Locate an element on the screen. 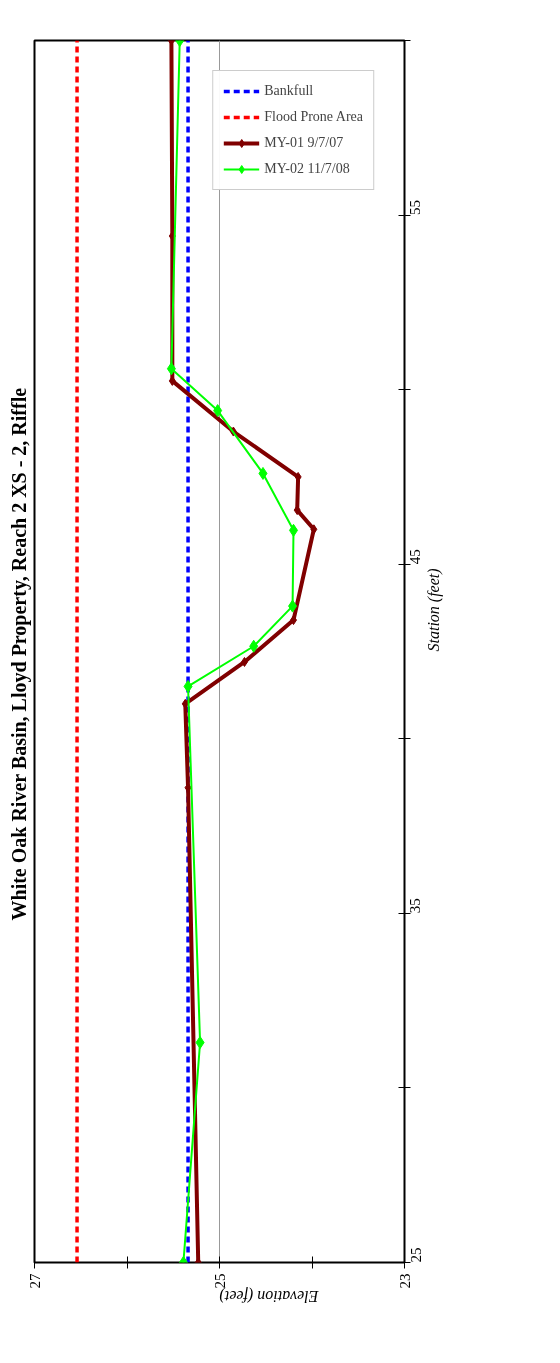  y-axis-title: Station (feet) is located at coordinates (434, 610).